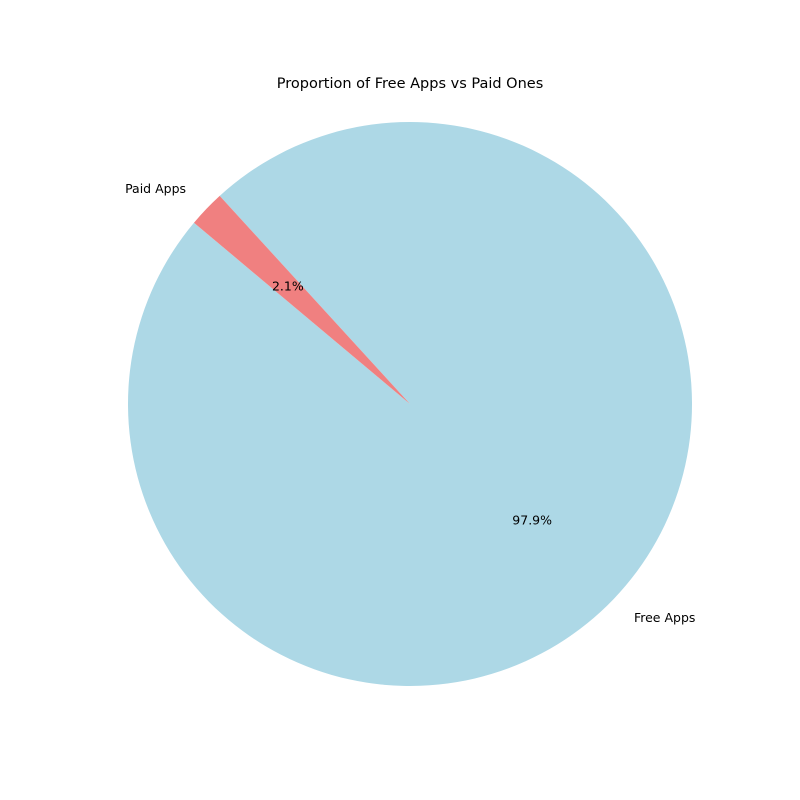 The height and width of the screenshot is (800, 800). I want to click on slice-label-free-apps: Free Apps, so click(664, 617).